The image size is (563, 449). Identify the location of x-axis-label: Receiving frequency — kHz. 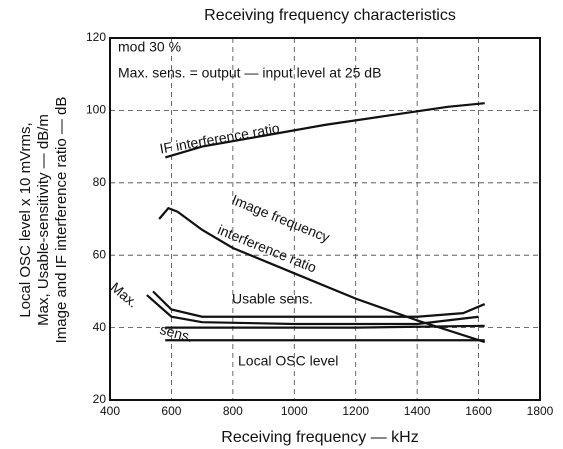
(319, 437).